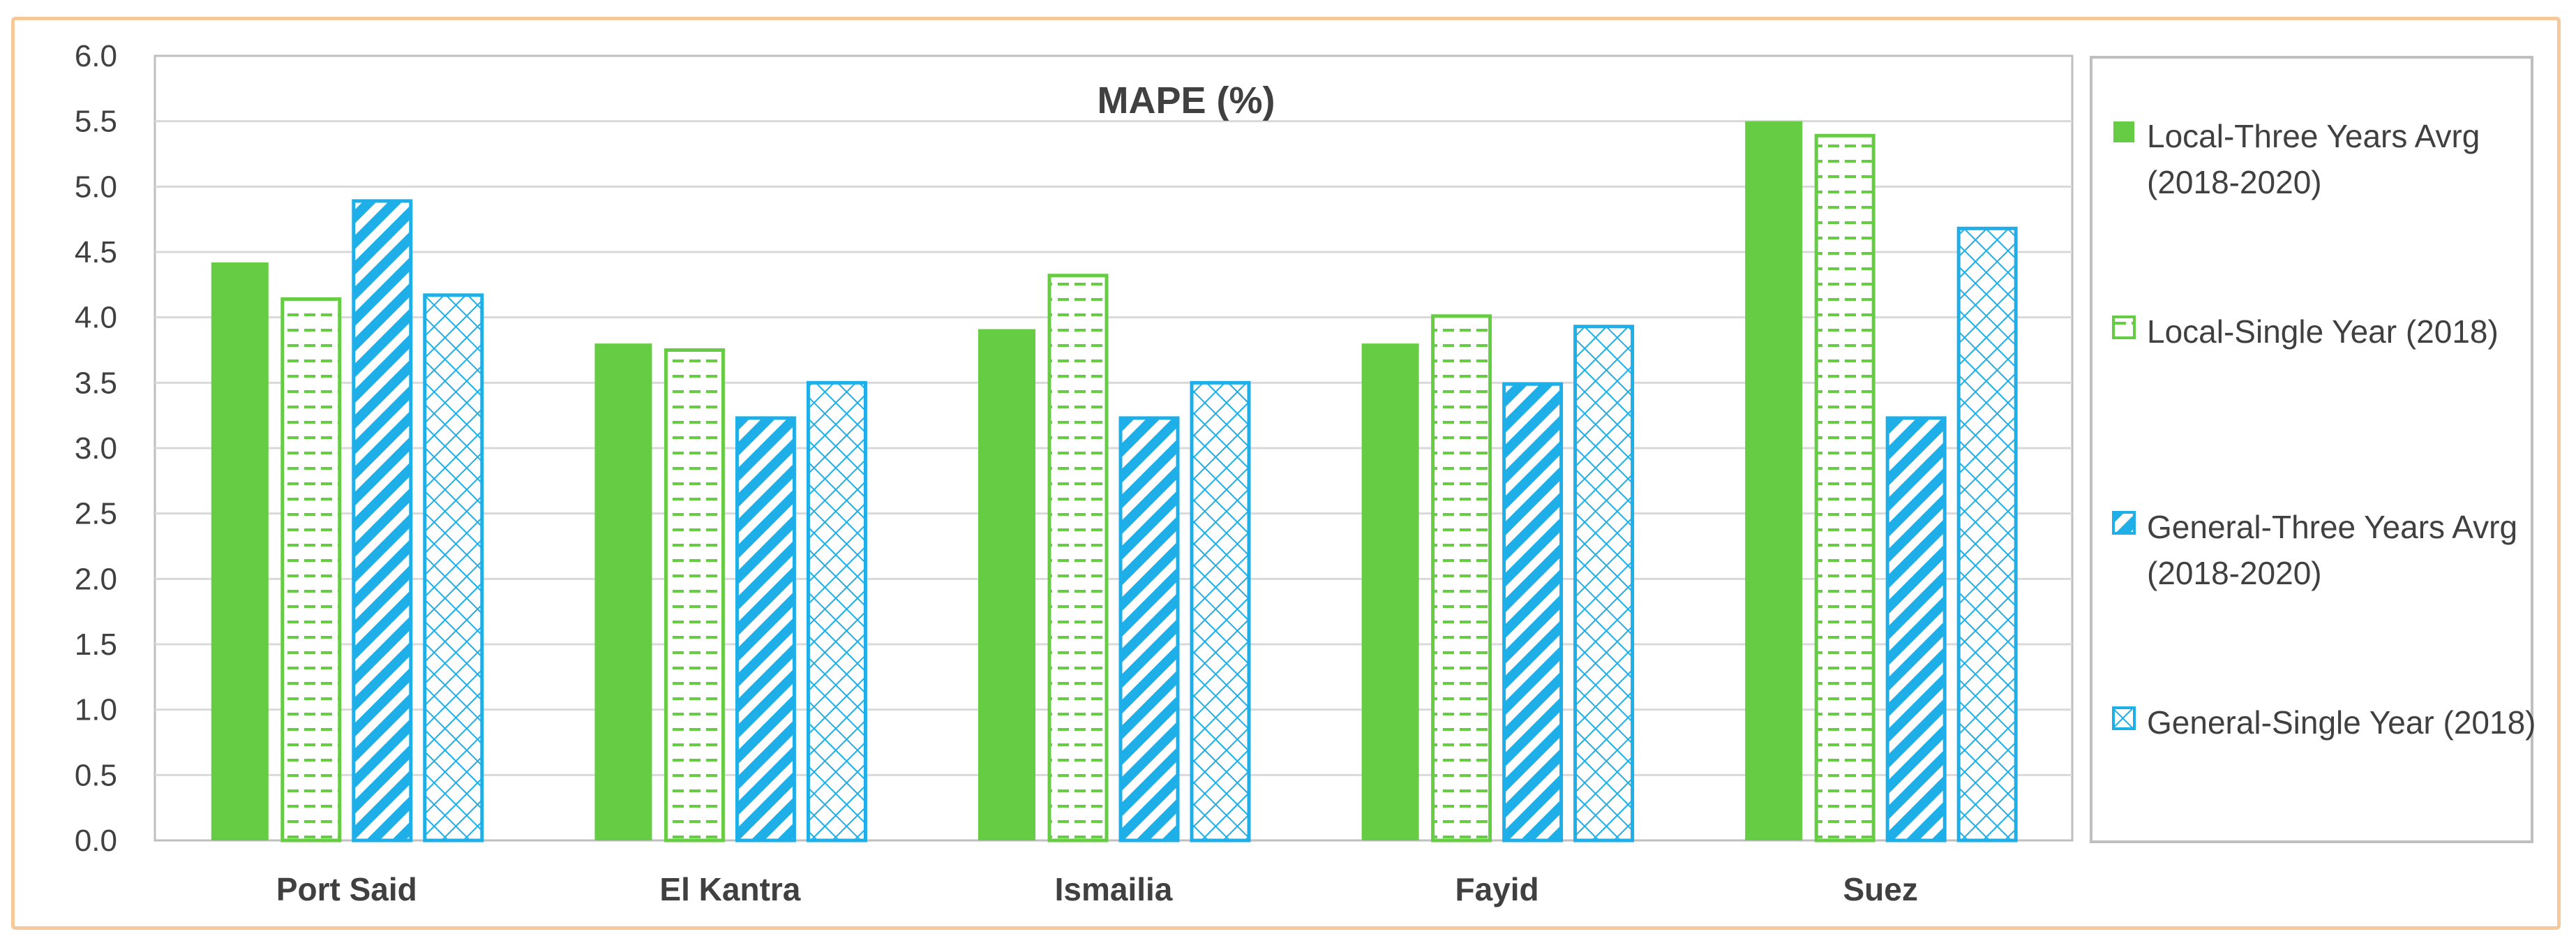 The height and width of the screenshot is (950, 2576). What do you see at coordinates (96, 56) in the screenshot?
I see `y-tick-label: 6.0` at bounding box center [96, 56].